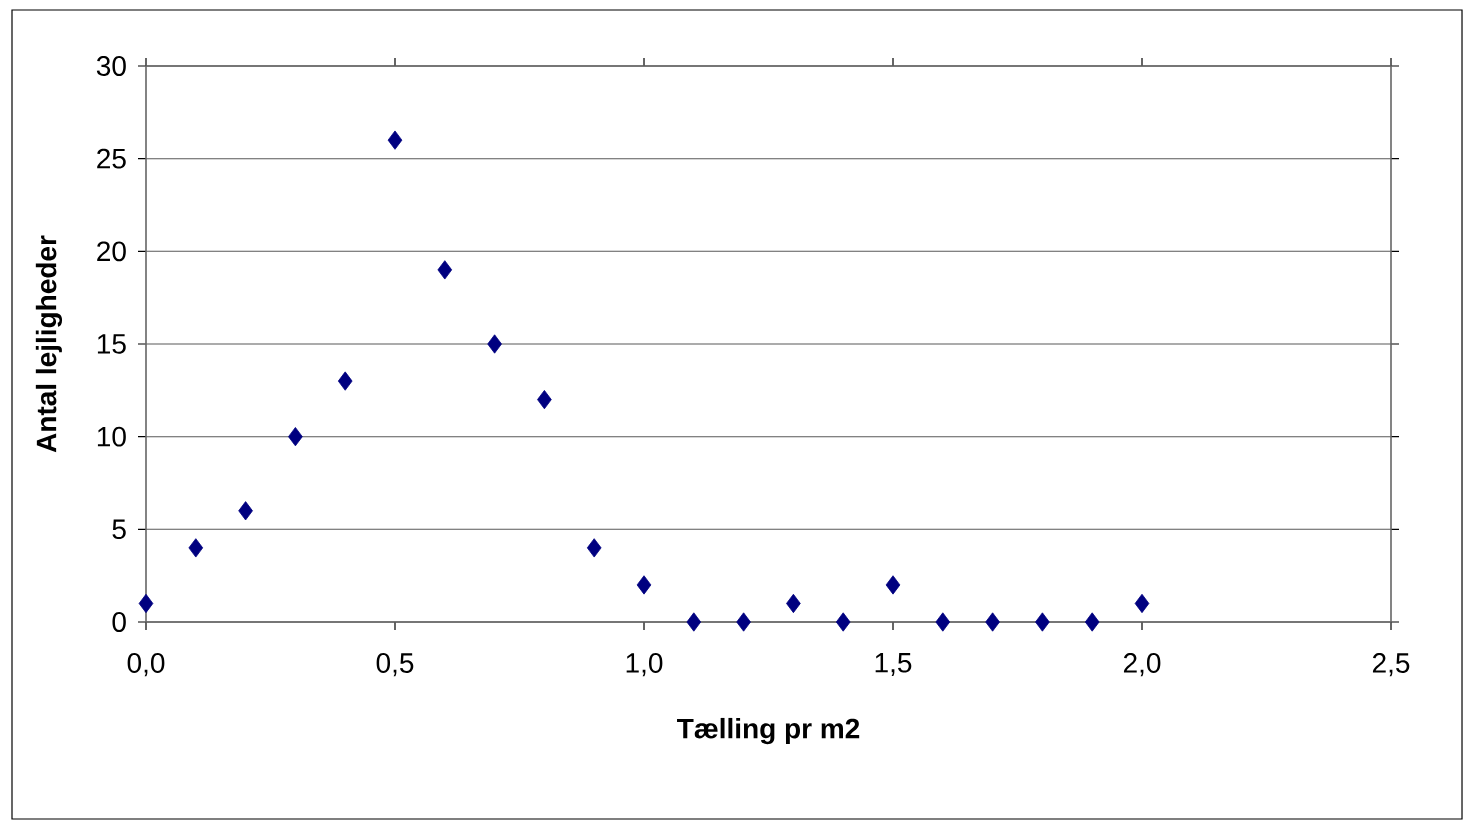 Image resolution: width=1468 pixels, height=820 pixels. Describe the element at coordinates (111, 436) in the screenshot. I see `y-tick-label: 10` at that location.